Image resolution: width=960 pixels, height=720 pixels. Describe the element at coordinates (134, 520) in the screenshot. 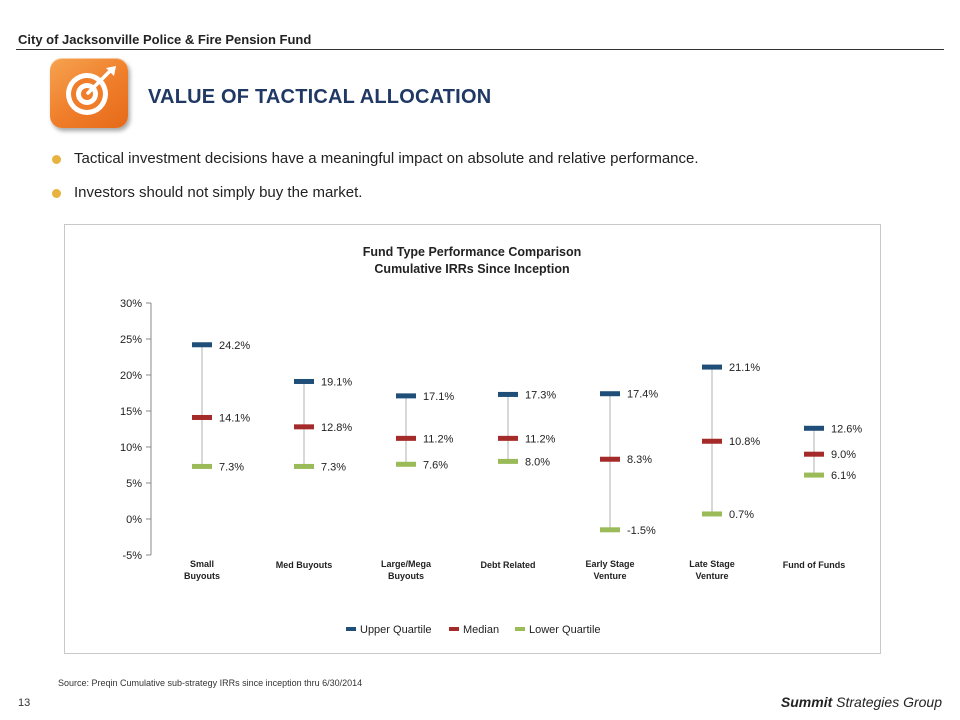

I see `y-tick-label: 0%` at that location.